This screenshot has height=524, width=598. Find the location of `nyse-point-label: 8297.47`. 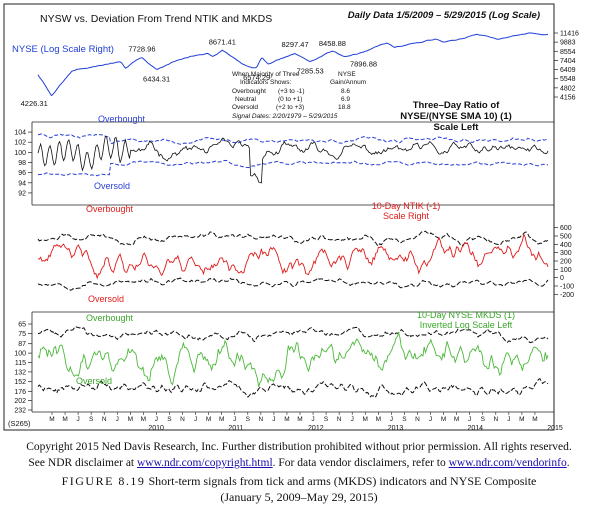

nyse-point-label: 8297.47 is located at coordinates (295, 44).